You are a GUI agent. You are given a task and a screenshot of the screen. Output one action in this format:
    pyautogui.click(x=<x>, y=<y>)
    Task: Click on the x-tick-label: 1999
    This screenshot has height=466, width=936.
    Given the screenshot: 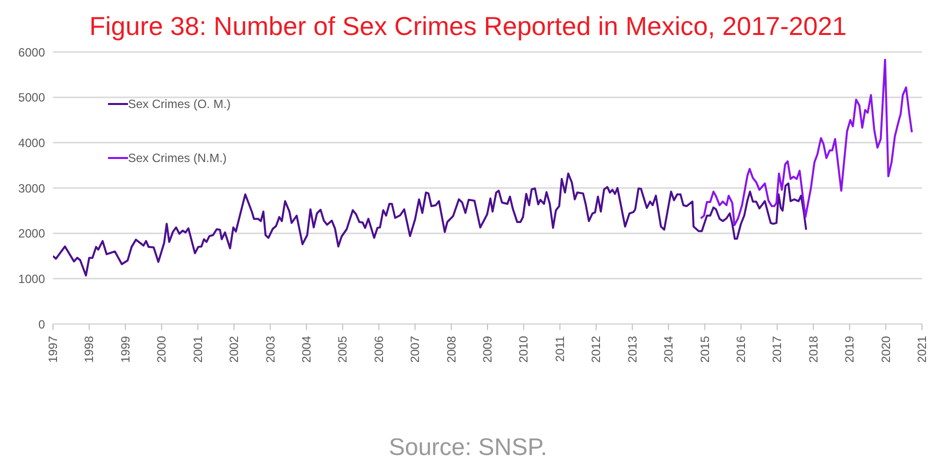 What is the action you would take?
    pyautogui.click(x=125, y=349)
    